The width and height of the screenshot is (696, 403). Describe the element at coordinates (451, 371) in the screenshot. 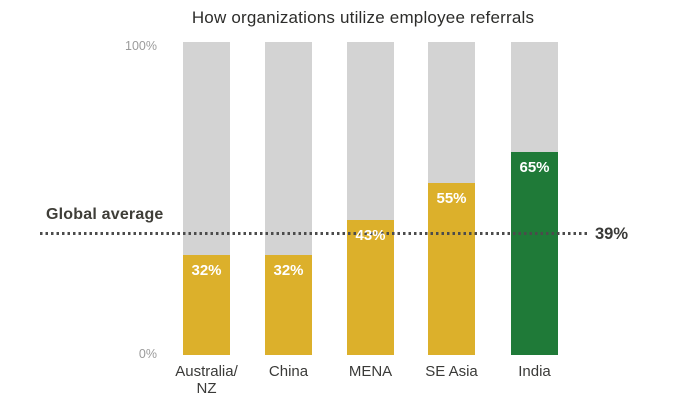

I see `category-label: SE Asia` at that location.